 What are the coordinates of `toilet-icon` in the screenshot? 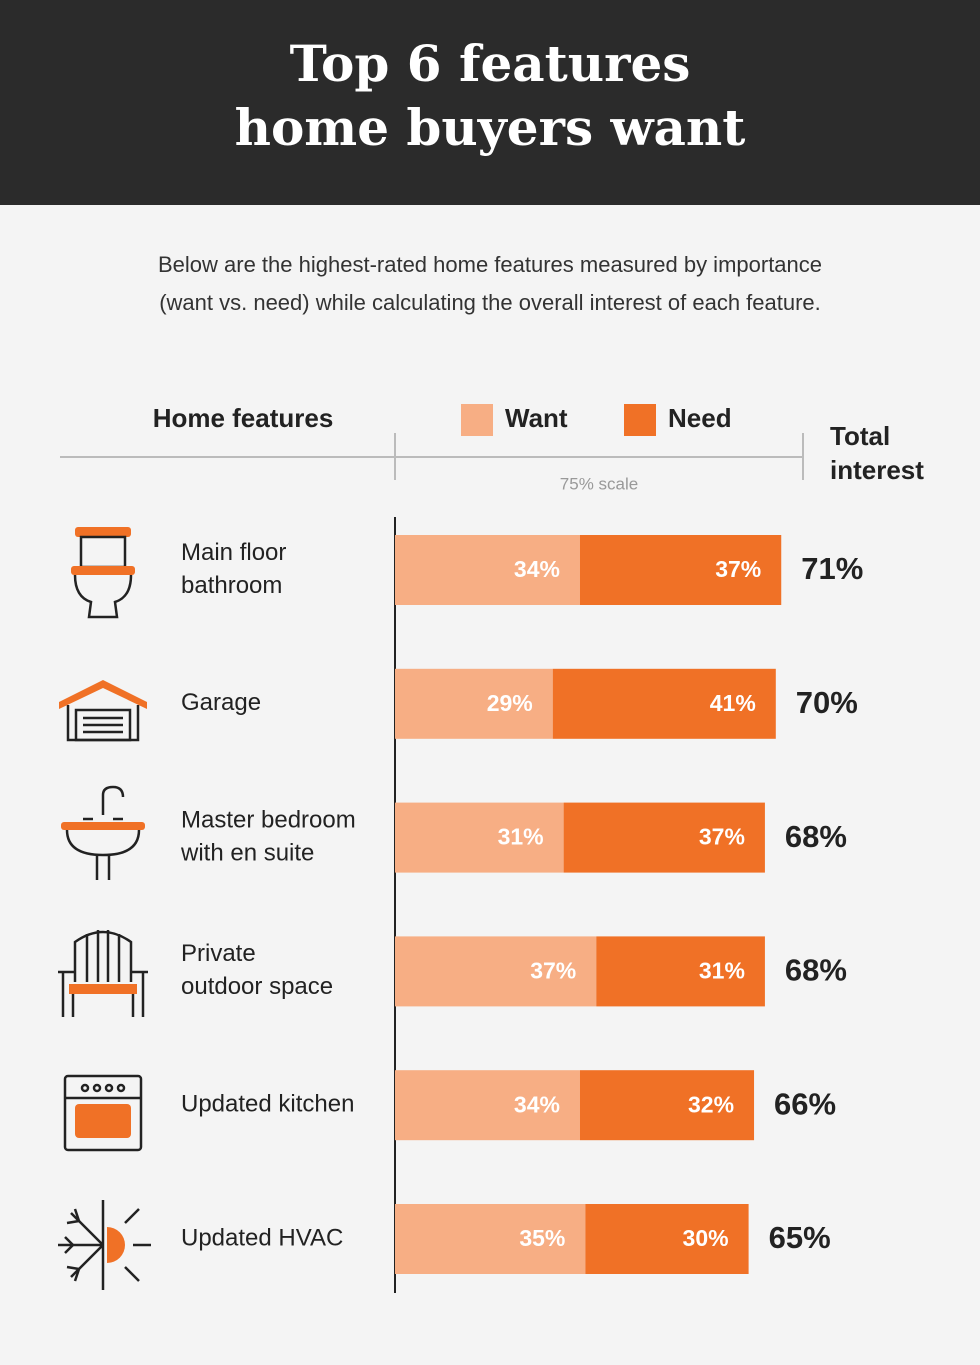 It's located at (103, 573).